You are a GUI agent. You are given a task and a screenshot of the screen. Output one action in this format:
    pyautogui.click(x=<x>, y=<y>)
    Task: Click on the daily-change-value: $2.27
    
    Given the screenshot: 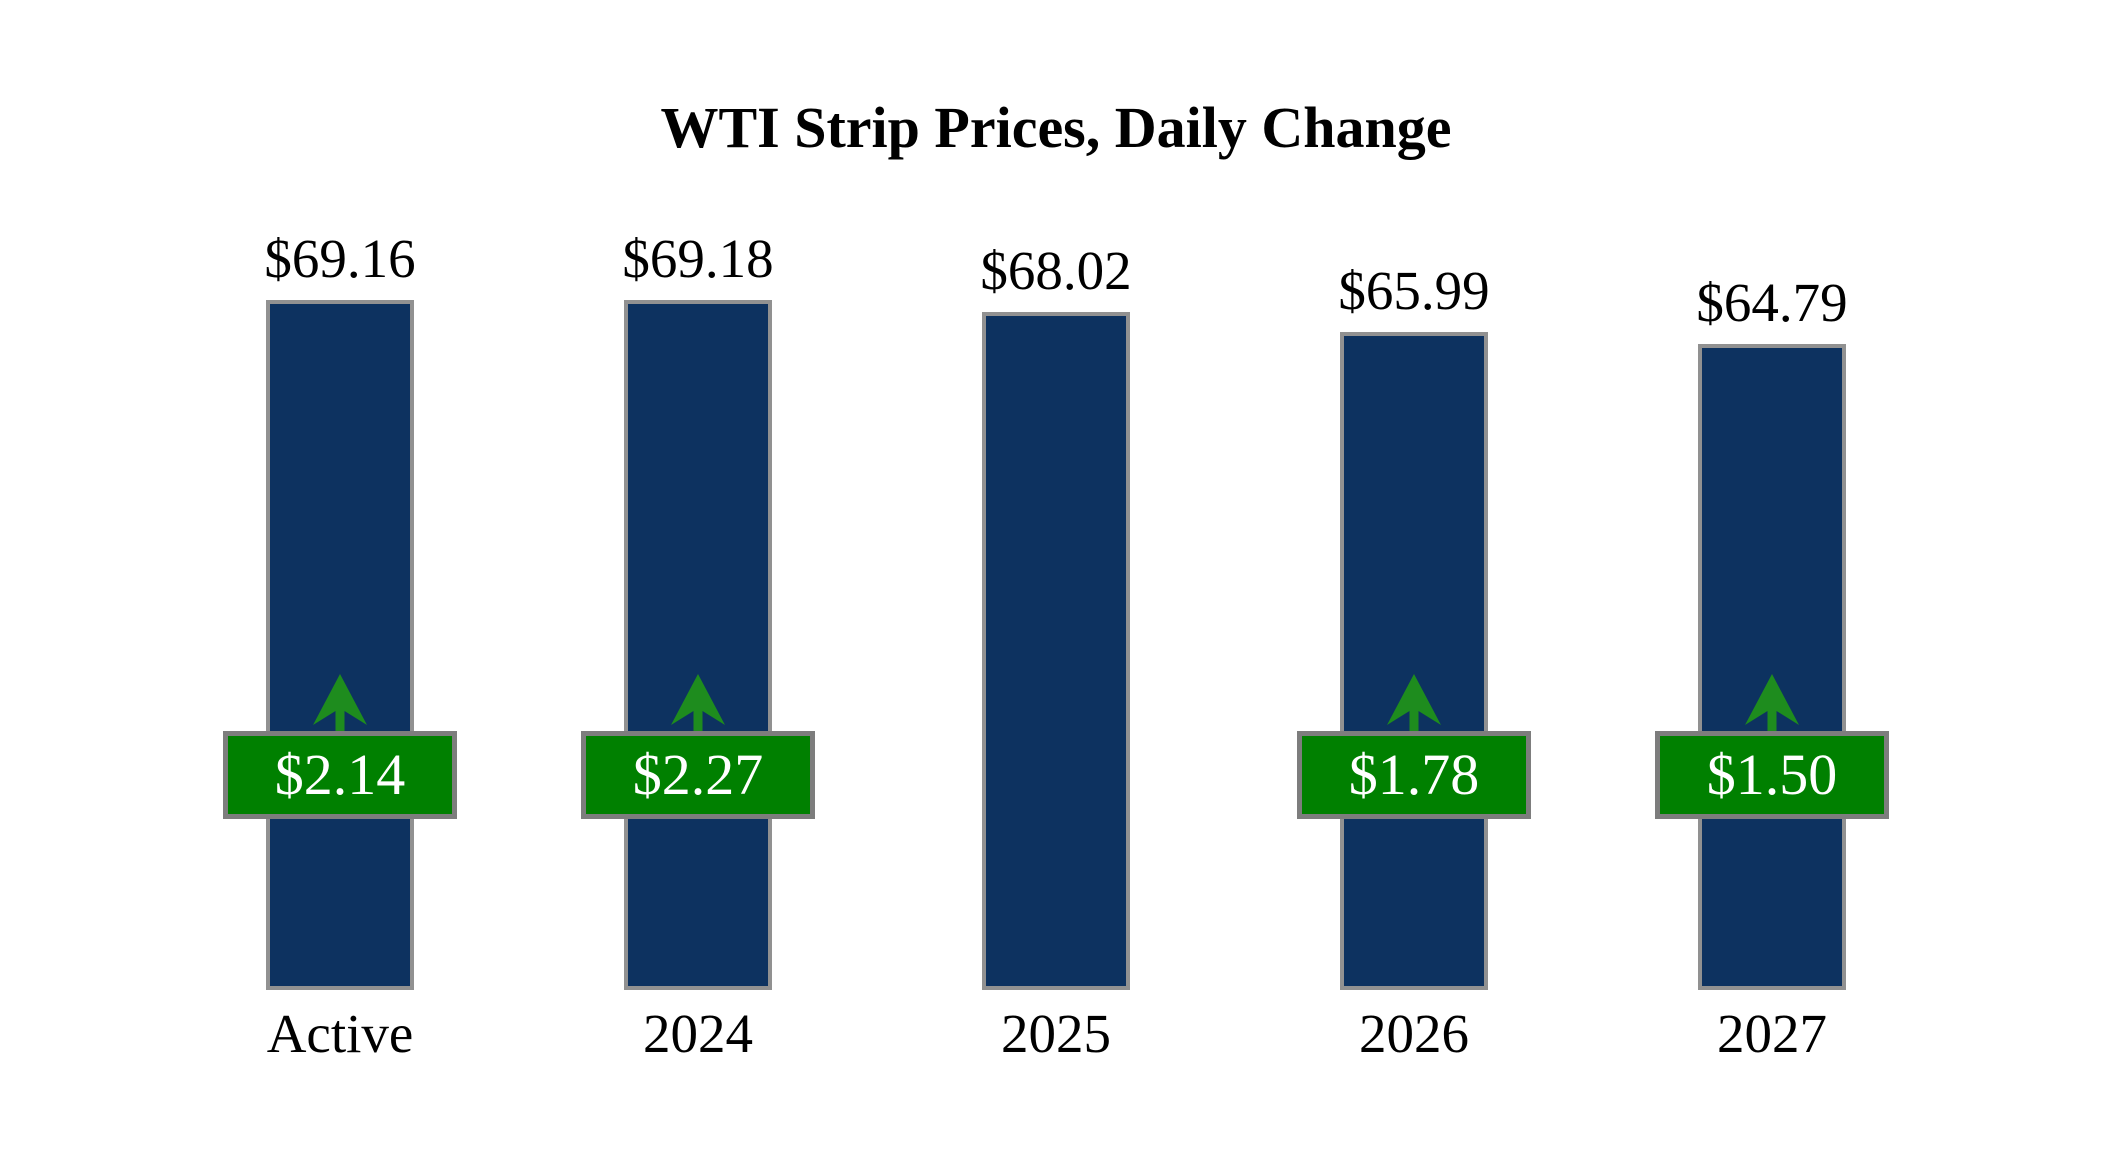 What is the action you would take?
    pyautogui.click(x=698, y=774)
    